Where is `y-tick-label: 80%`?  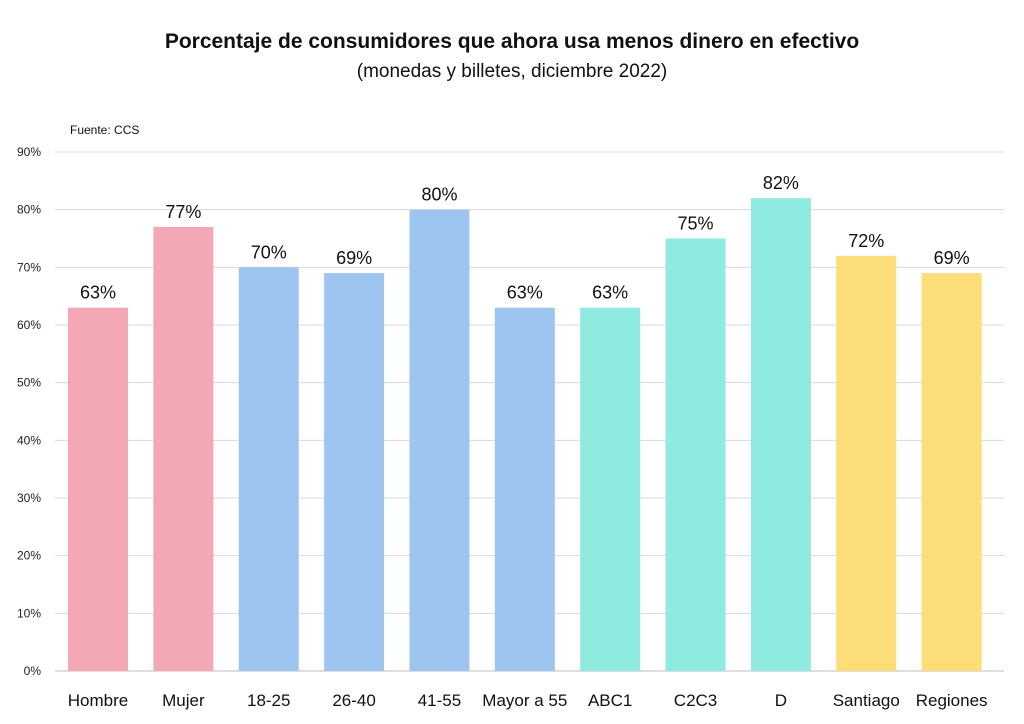 y-tick-label: 80% is located at coordinates (29, 210).